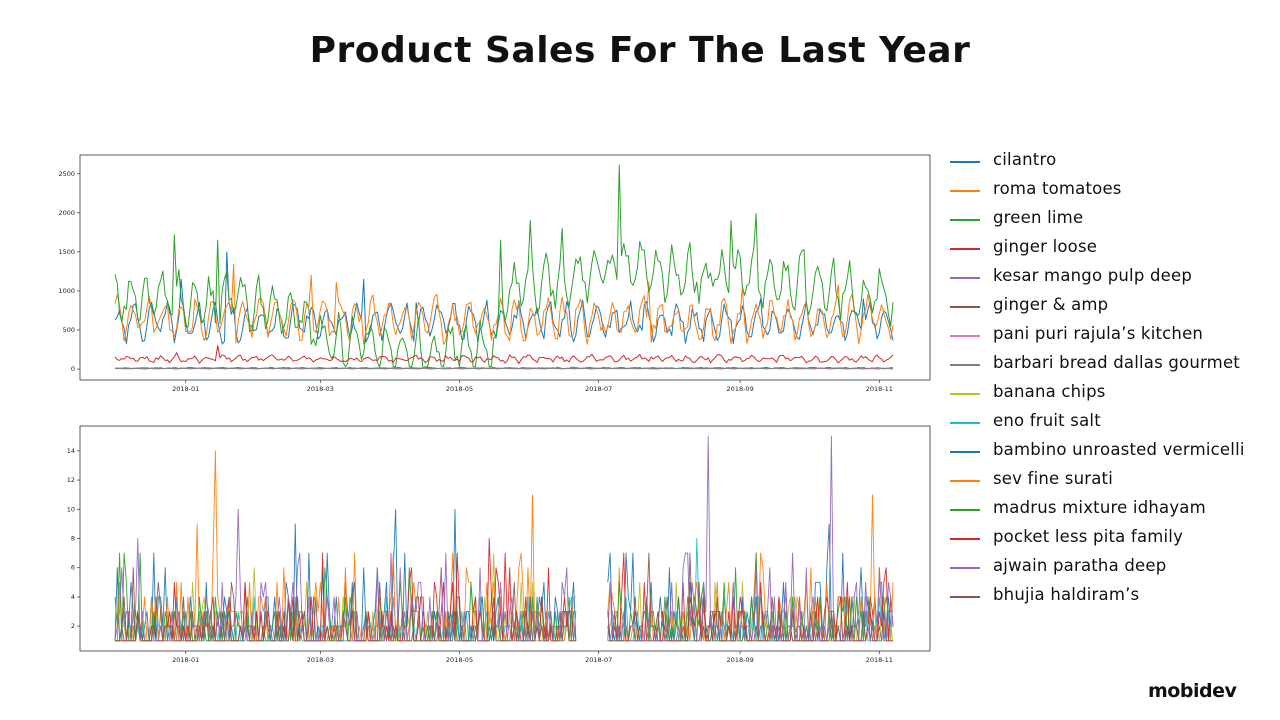 The height and width of the screenshot is (720, 1280). What do you see at coordinates (1049, 391) in the screenshot?
I see `legend-label: banana chips` at bounding box center [1049, 391].